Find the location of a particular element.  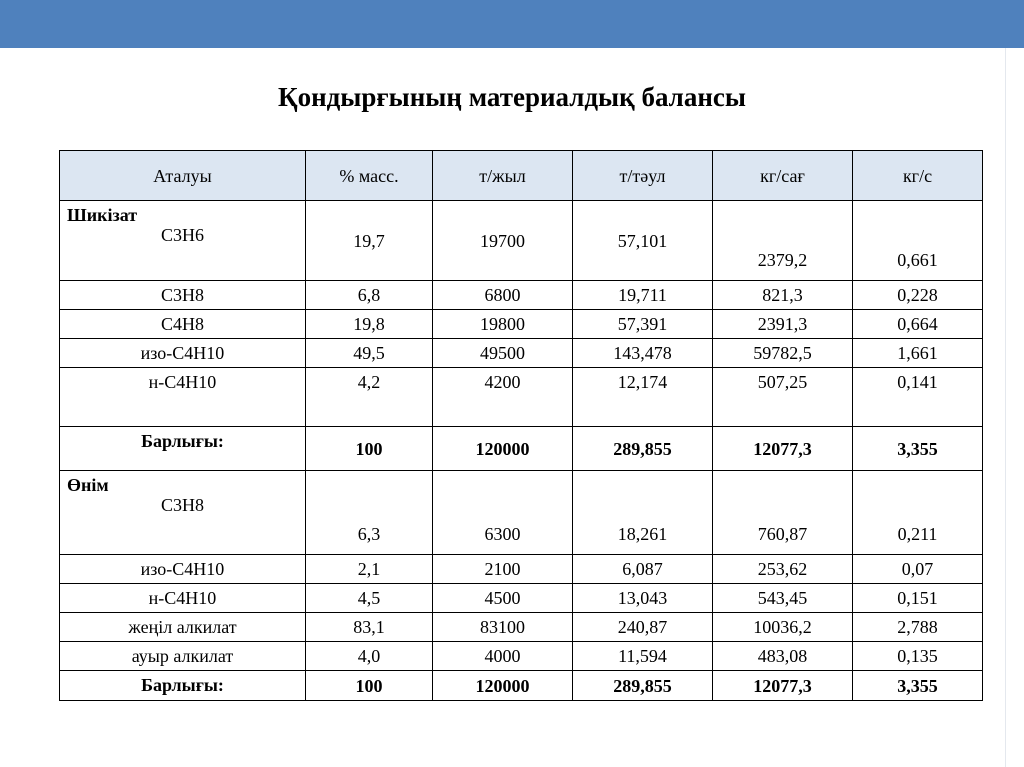

table-row: изо-C4H10 2,1 2100 6,087 253,62 0,07 is located at coordinates (521, 569).